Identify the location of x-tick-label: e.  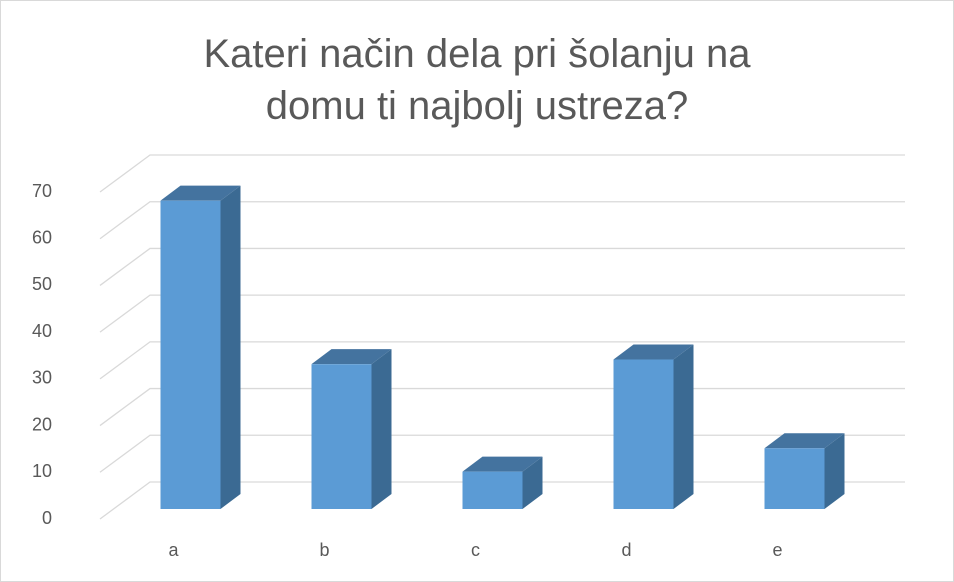
(777, 550).